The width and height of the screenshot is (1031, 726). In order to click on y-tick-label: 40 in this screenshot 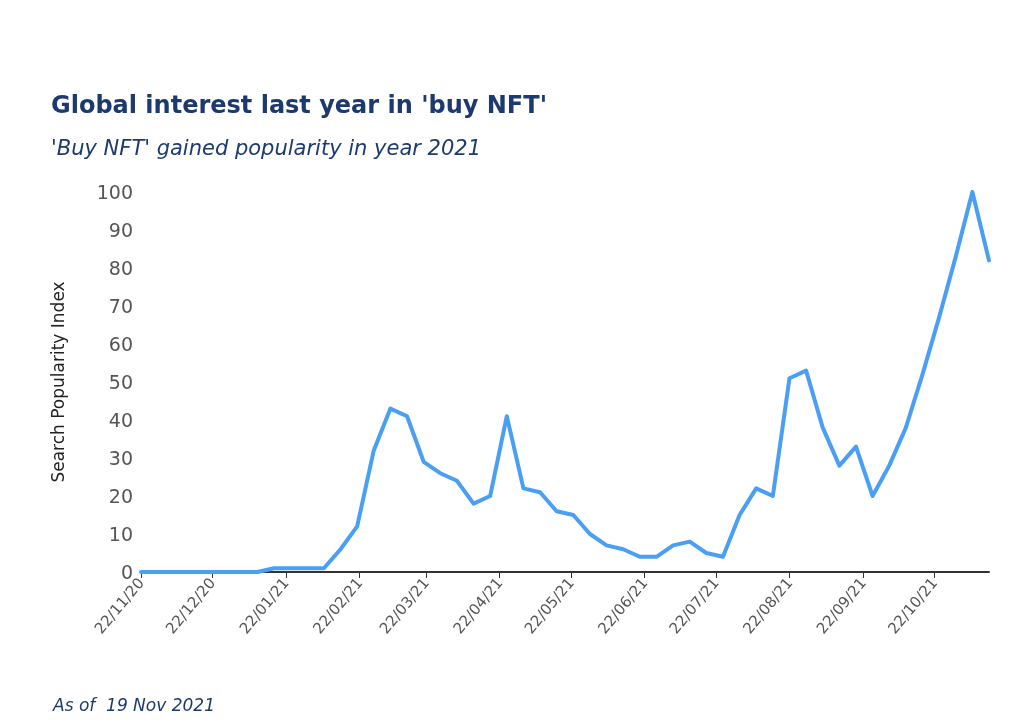, I will do `click(120, 420)`.